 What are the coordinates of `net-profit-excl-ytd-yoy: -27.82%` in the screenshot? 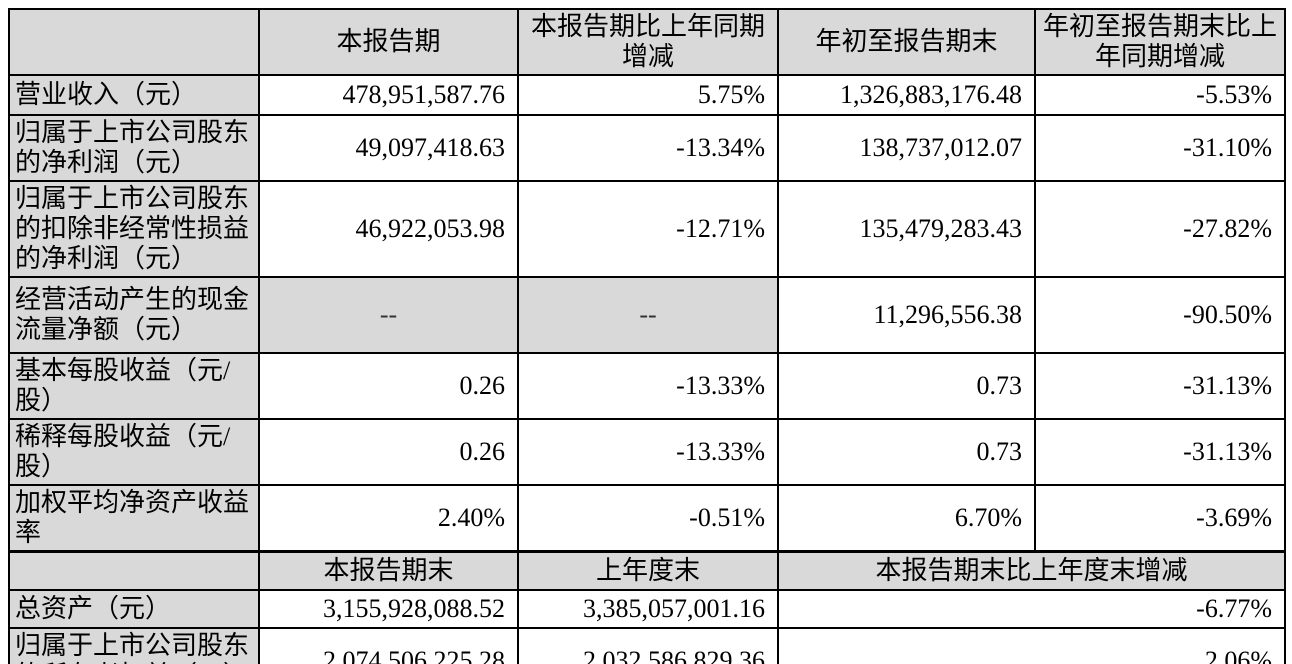 It's located at (1160, 229).